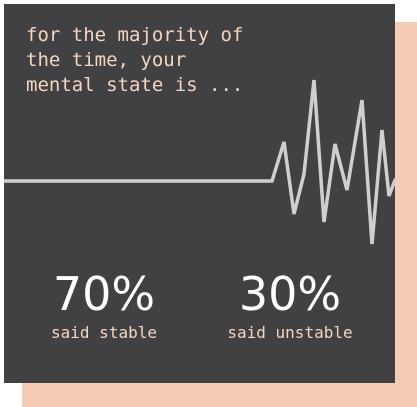 The height and width of the screenshot is (407, 417). Describe the element at coordinates (104, 333) in the screenshot. I see `stat-stable-label: said stable` at that location.